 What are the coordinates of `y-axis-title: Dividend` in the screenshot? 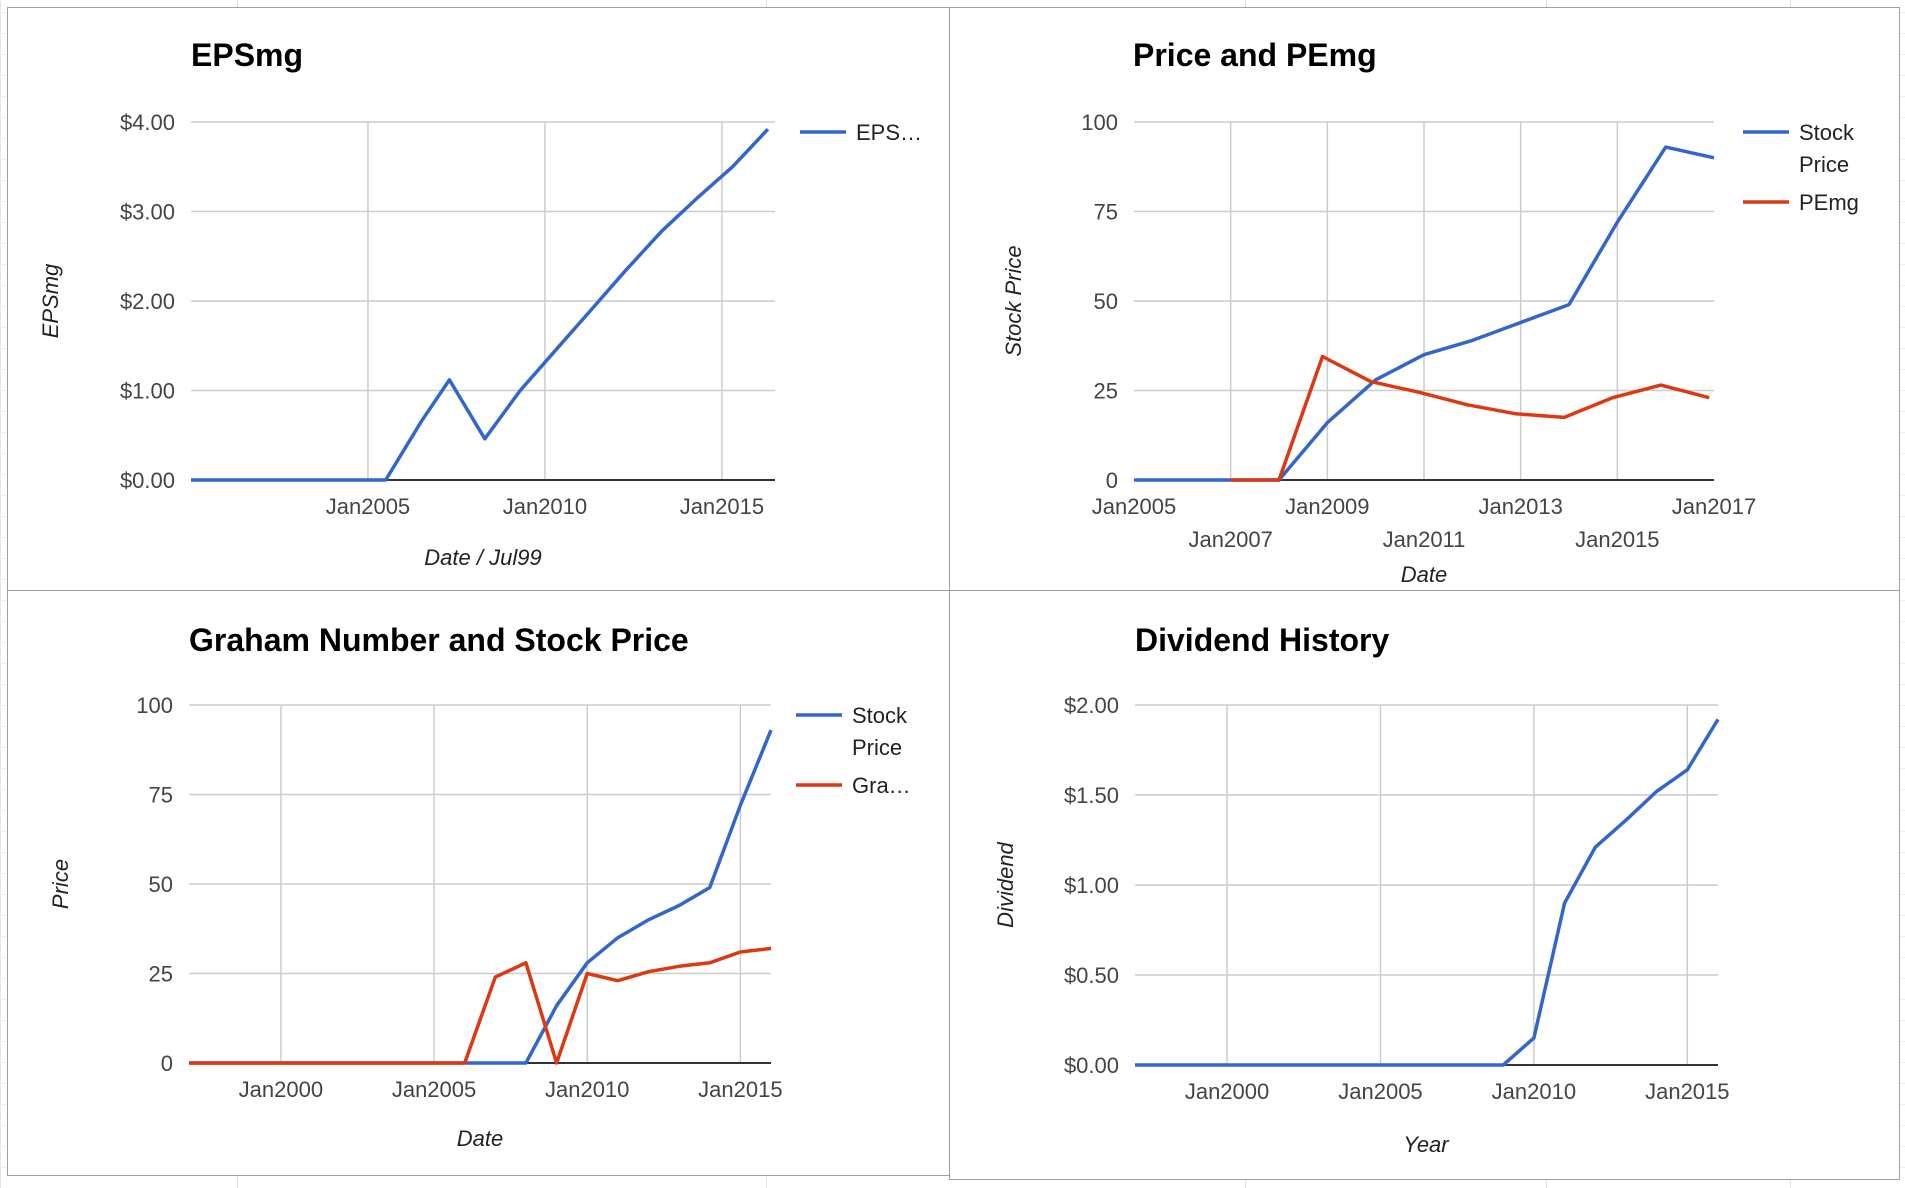 It's located at (1005, 884).